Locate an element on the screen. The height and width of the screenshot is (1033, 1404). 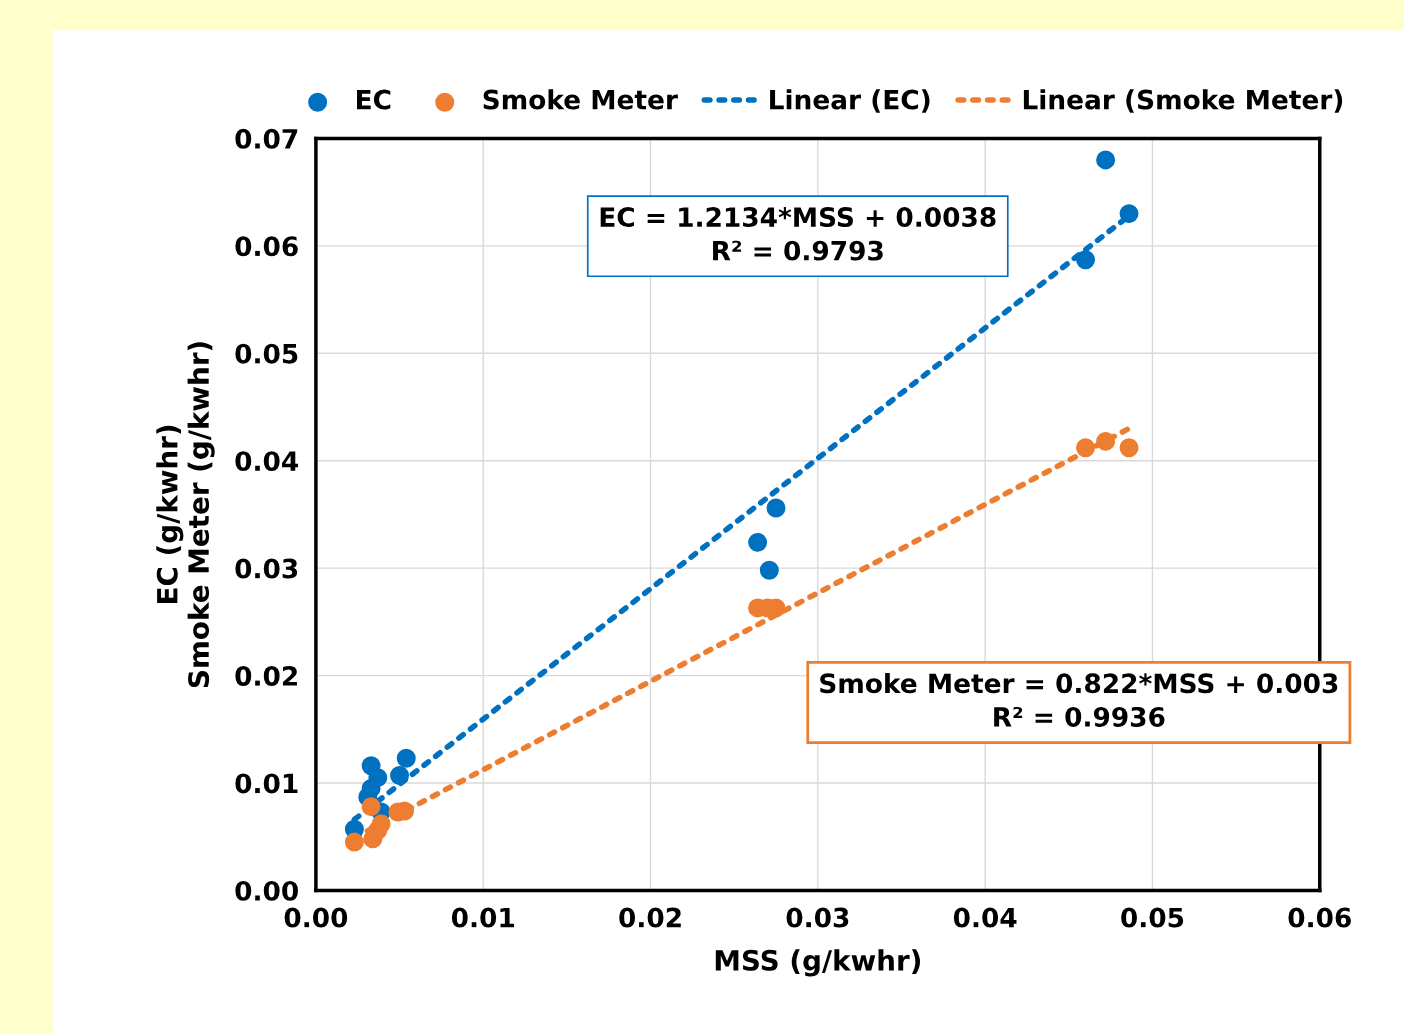
x-tick-label: 0.05 is located at coordinates (1152, 917).